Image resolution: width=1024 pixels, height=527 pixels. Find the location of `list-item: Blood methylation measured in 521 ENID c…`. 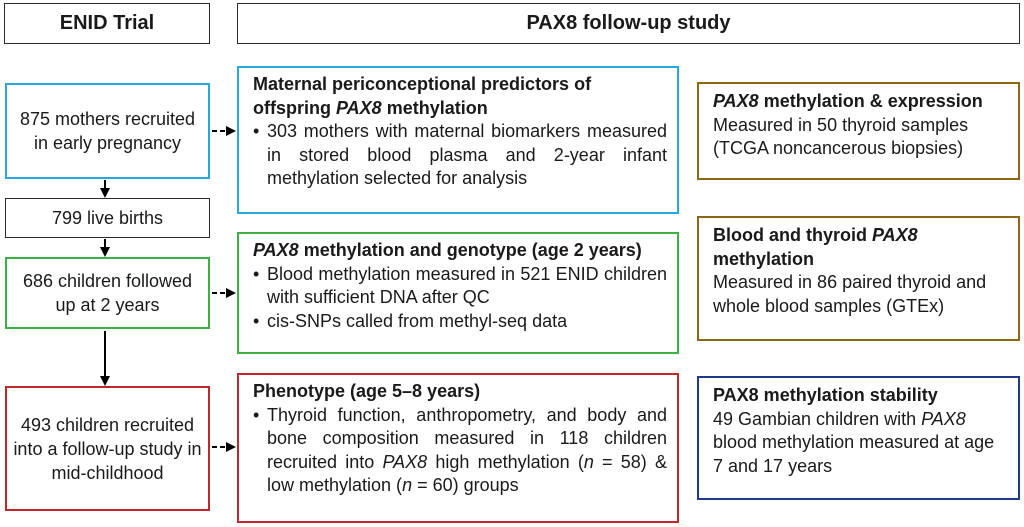

list-item: Blood methylation measured in 521 ENID c… is located at coordinates (460, 286).